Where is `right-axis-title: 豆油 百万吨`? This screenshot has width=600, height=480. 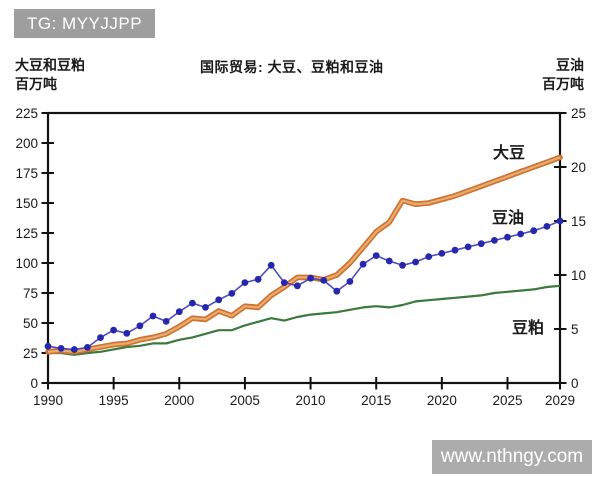 right-axis-title: 豆油 百万吨 is located at coordinates (563, 75).